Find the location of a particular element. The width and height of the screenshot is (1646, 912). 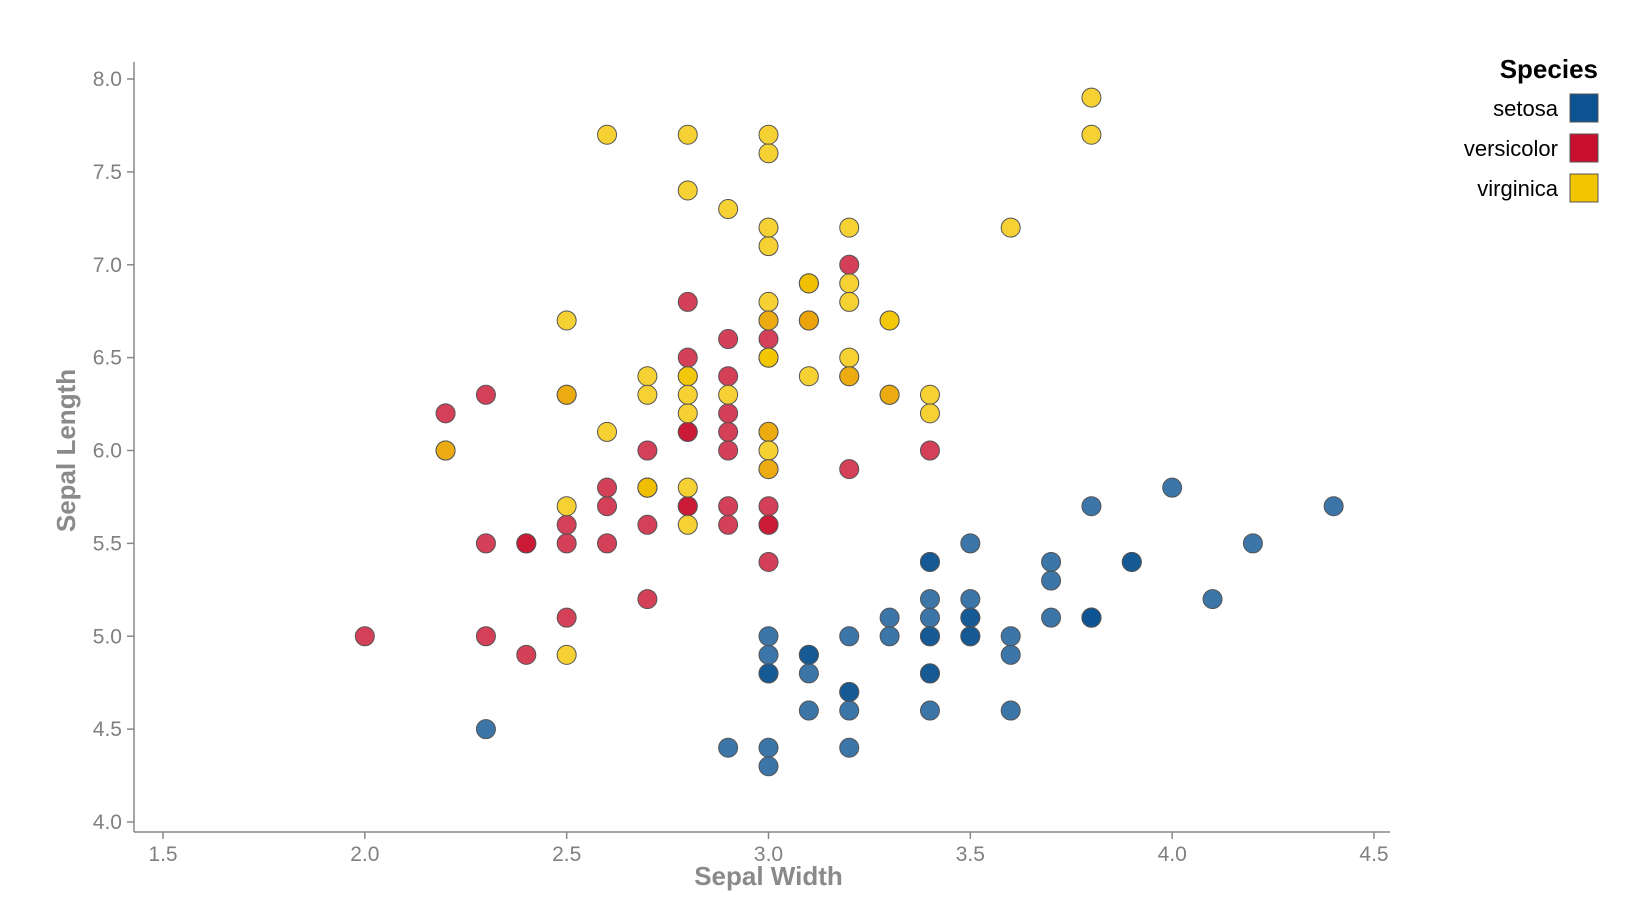

legend-swatch-virginica is located at coordinates (1584, 188).